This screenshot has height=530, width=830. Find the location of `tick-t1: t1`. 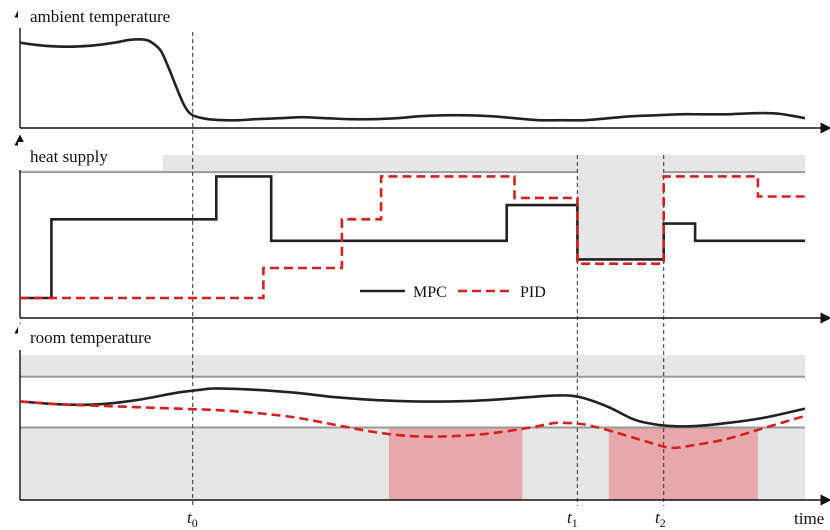

tick-t1: t1 is located at coordinates (572, 519).